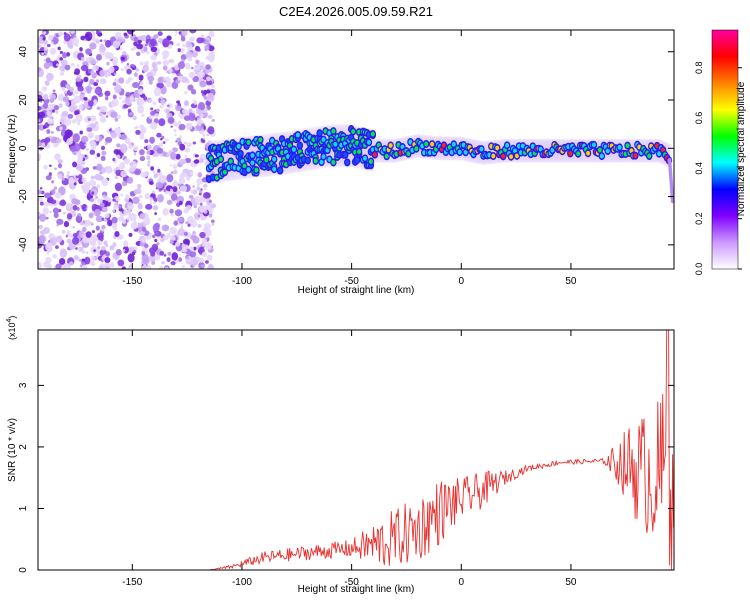 The height and width of the screenshot is (605, 750). What do you see at coordinates (242, 281) in the screenshot?
I see `spectrogram-x-tick-label: -100` at bounding box center [242, 281].